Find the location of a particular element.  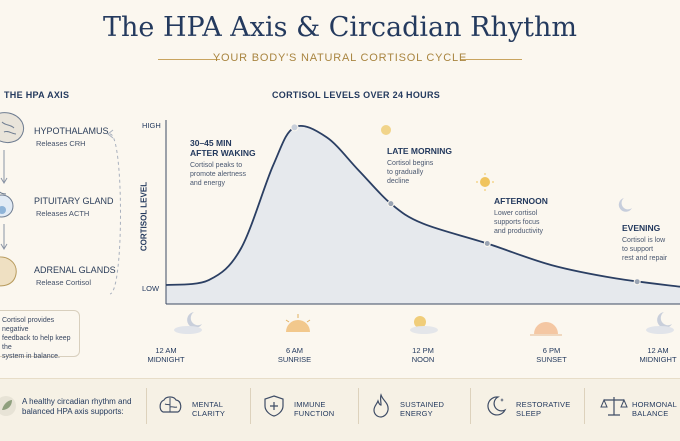

annotation-title: 30–45 MIN is located at coordinates (211, 143).